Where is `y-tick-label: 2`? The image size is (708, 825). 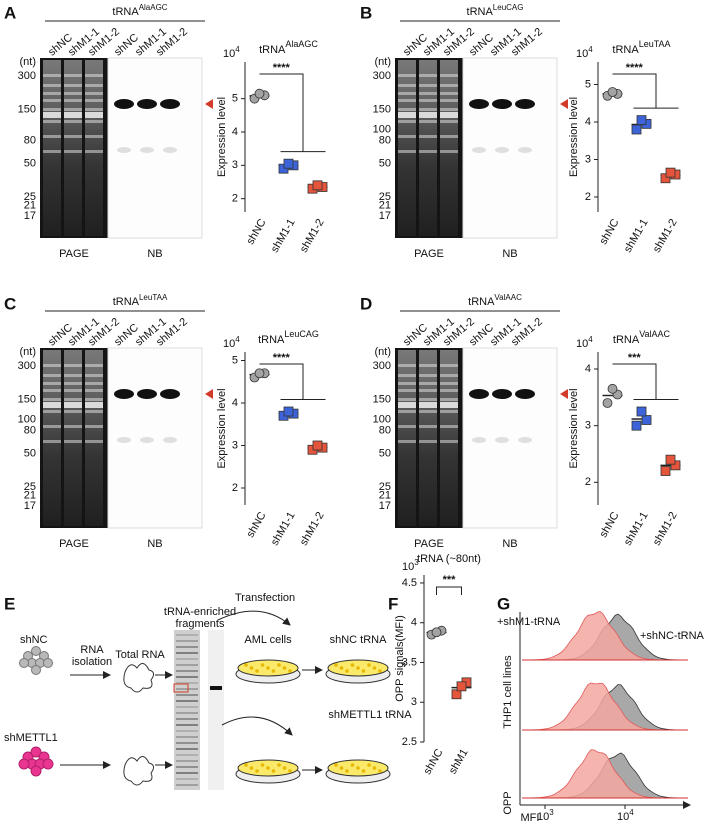 y-tick-label: 2 is located at coordinates (235, 488).